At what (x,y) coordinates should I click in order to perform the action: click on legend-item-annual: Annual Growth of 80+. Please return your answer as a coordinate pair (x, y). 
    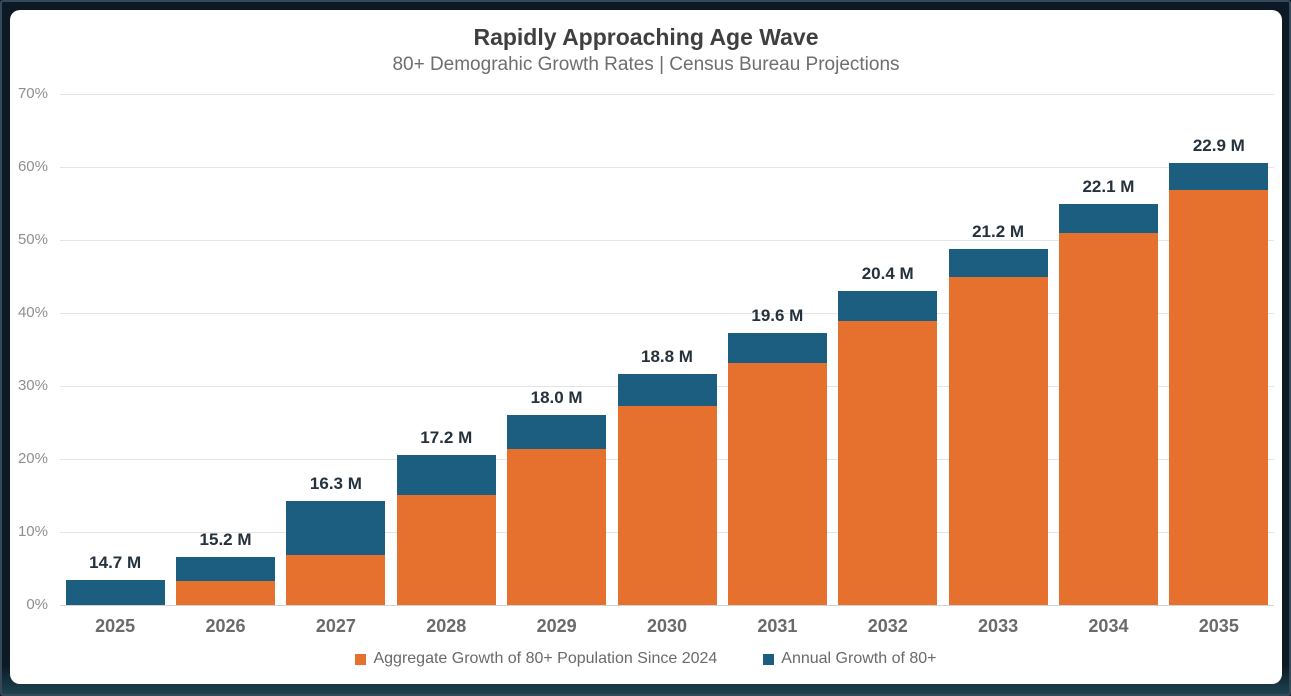
    Looking at the image, I should click on (850, 659).